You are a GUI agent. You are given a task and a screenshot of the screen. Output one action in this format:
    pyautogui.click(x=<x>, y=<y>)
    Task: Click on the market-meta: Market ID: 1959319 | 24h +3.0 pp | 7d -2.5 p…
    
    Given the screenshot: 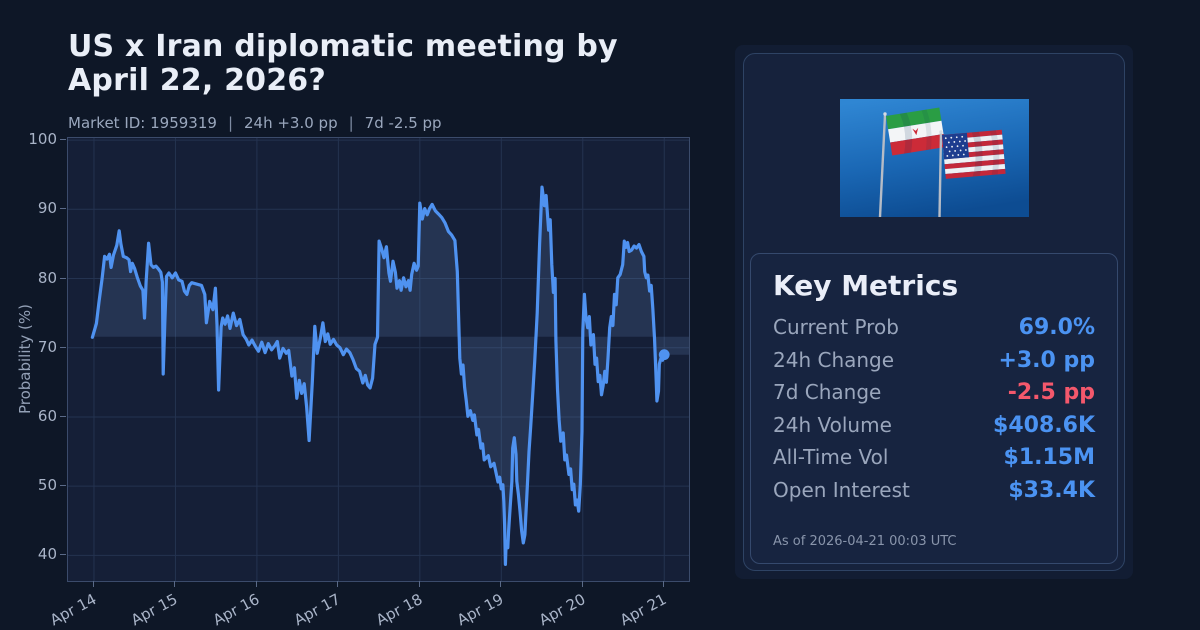 What is the action you would take?
    pyautogui.click(x=255, y=123)
    